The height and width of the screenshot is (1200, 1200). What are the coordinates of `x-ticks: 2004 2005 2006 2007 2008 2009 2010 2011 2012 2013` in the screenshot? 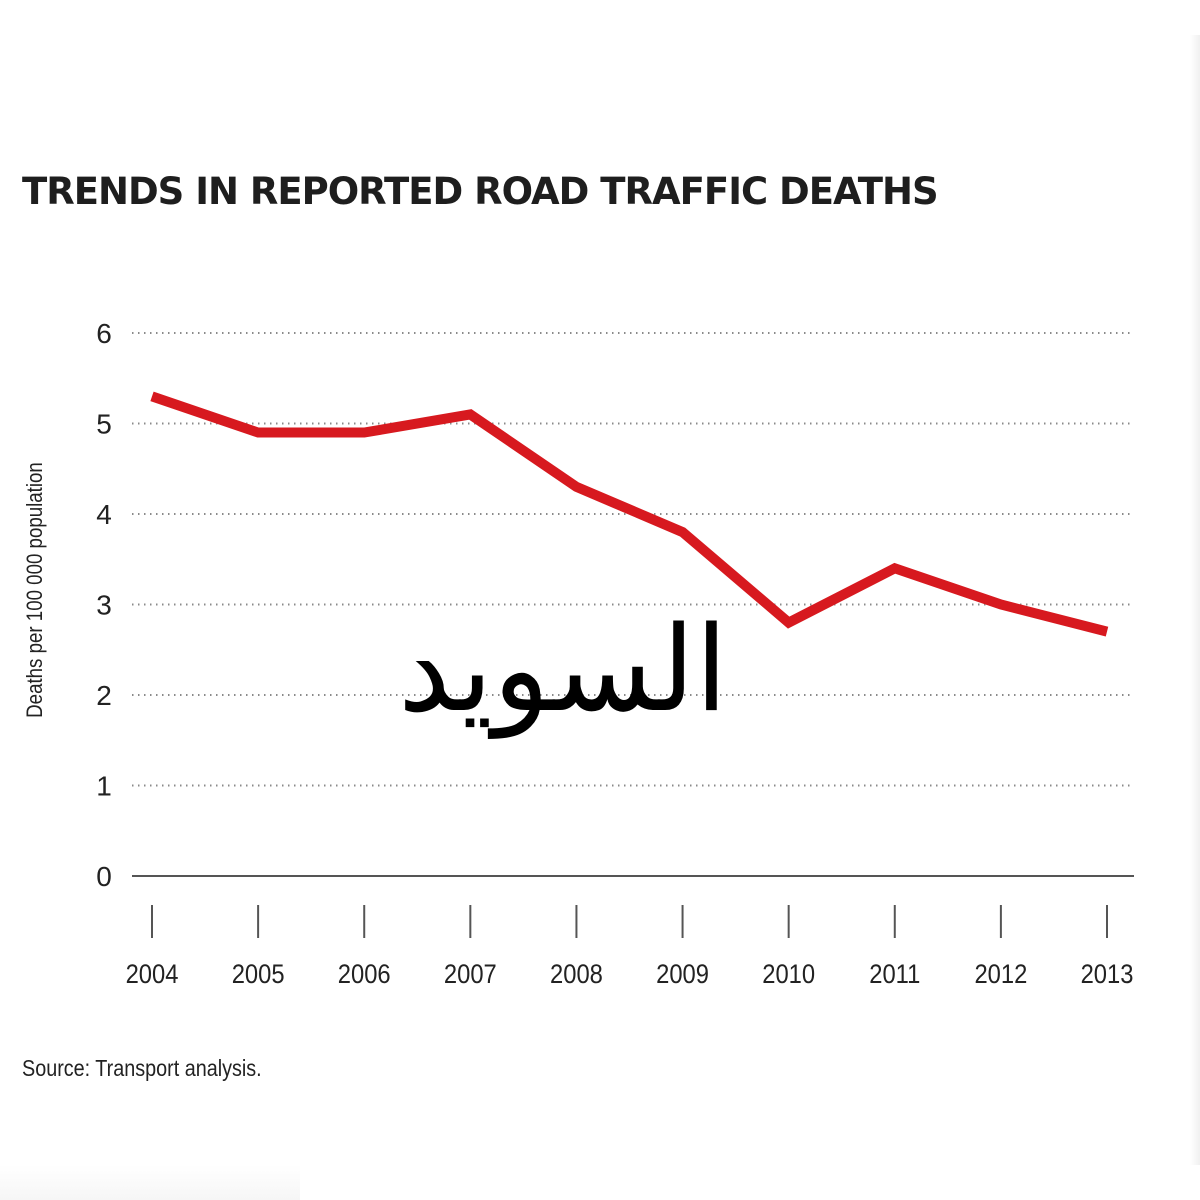 It's located at (630, 947).